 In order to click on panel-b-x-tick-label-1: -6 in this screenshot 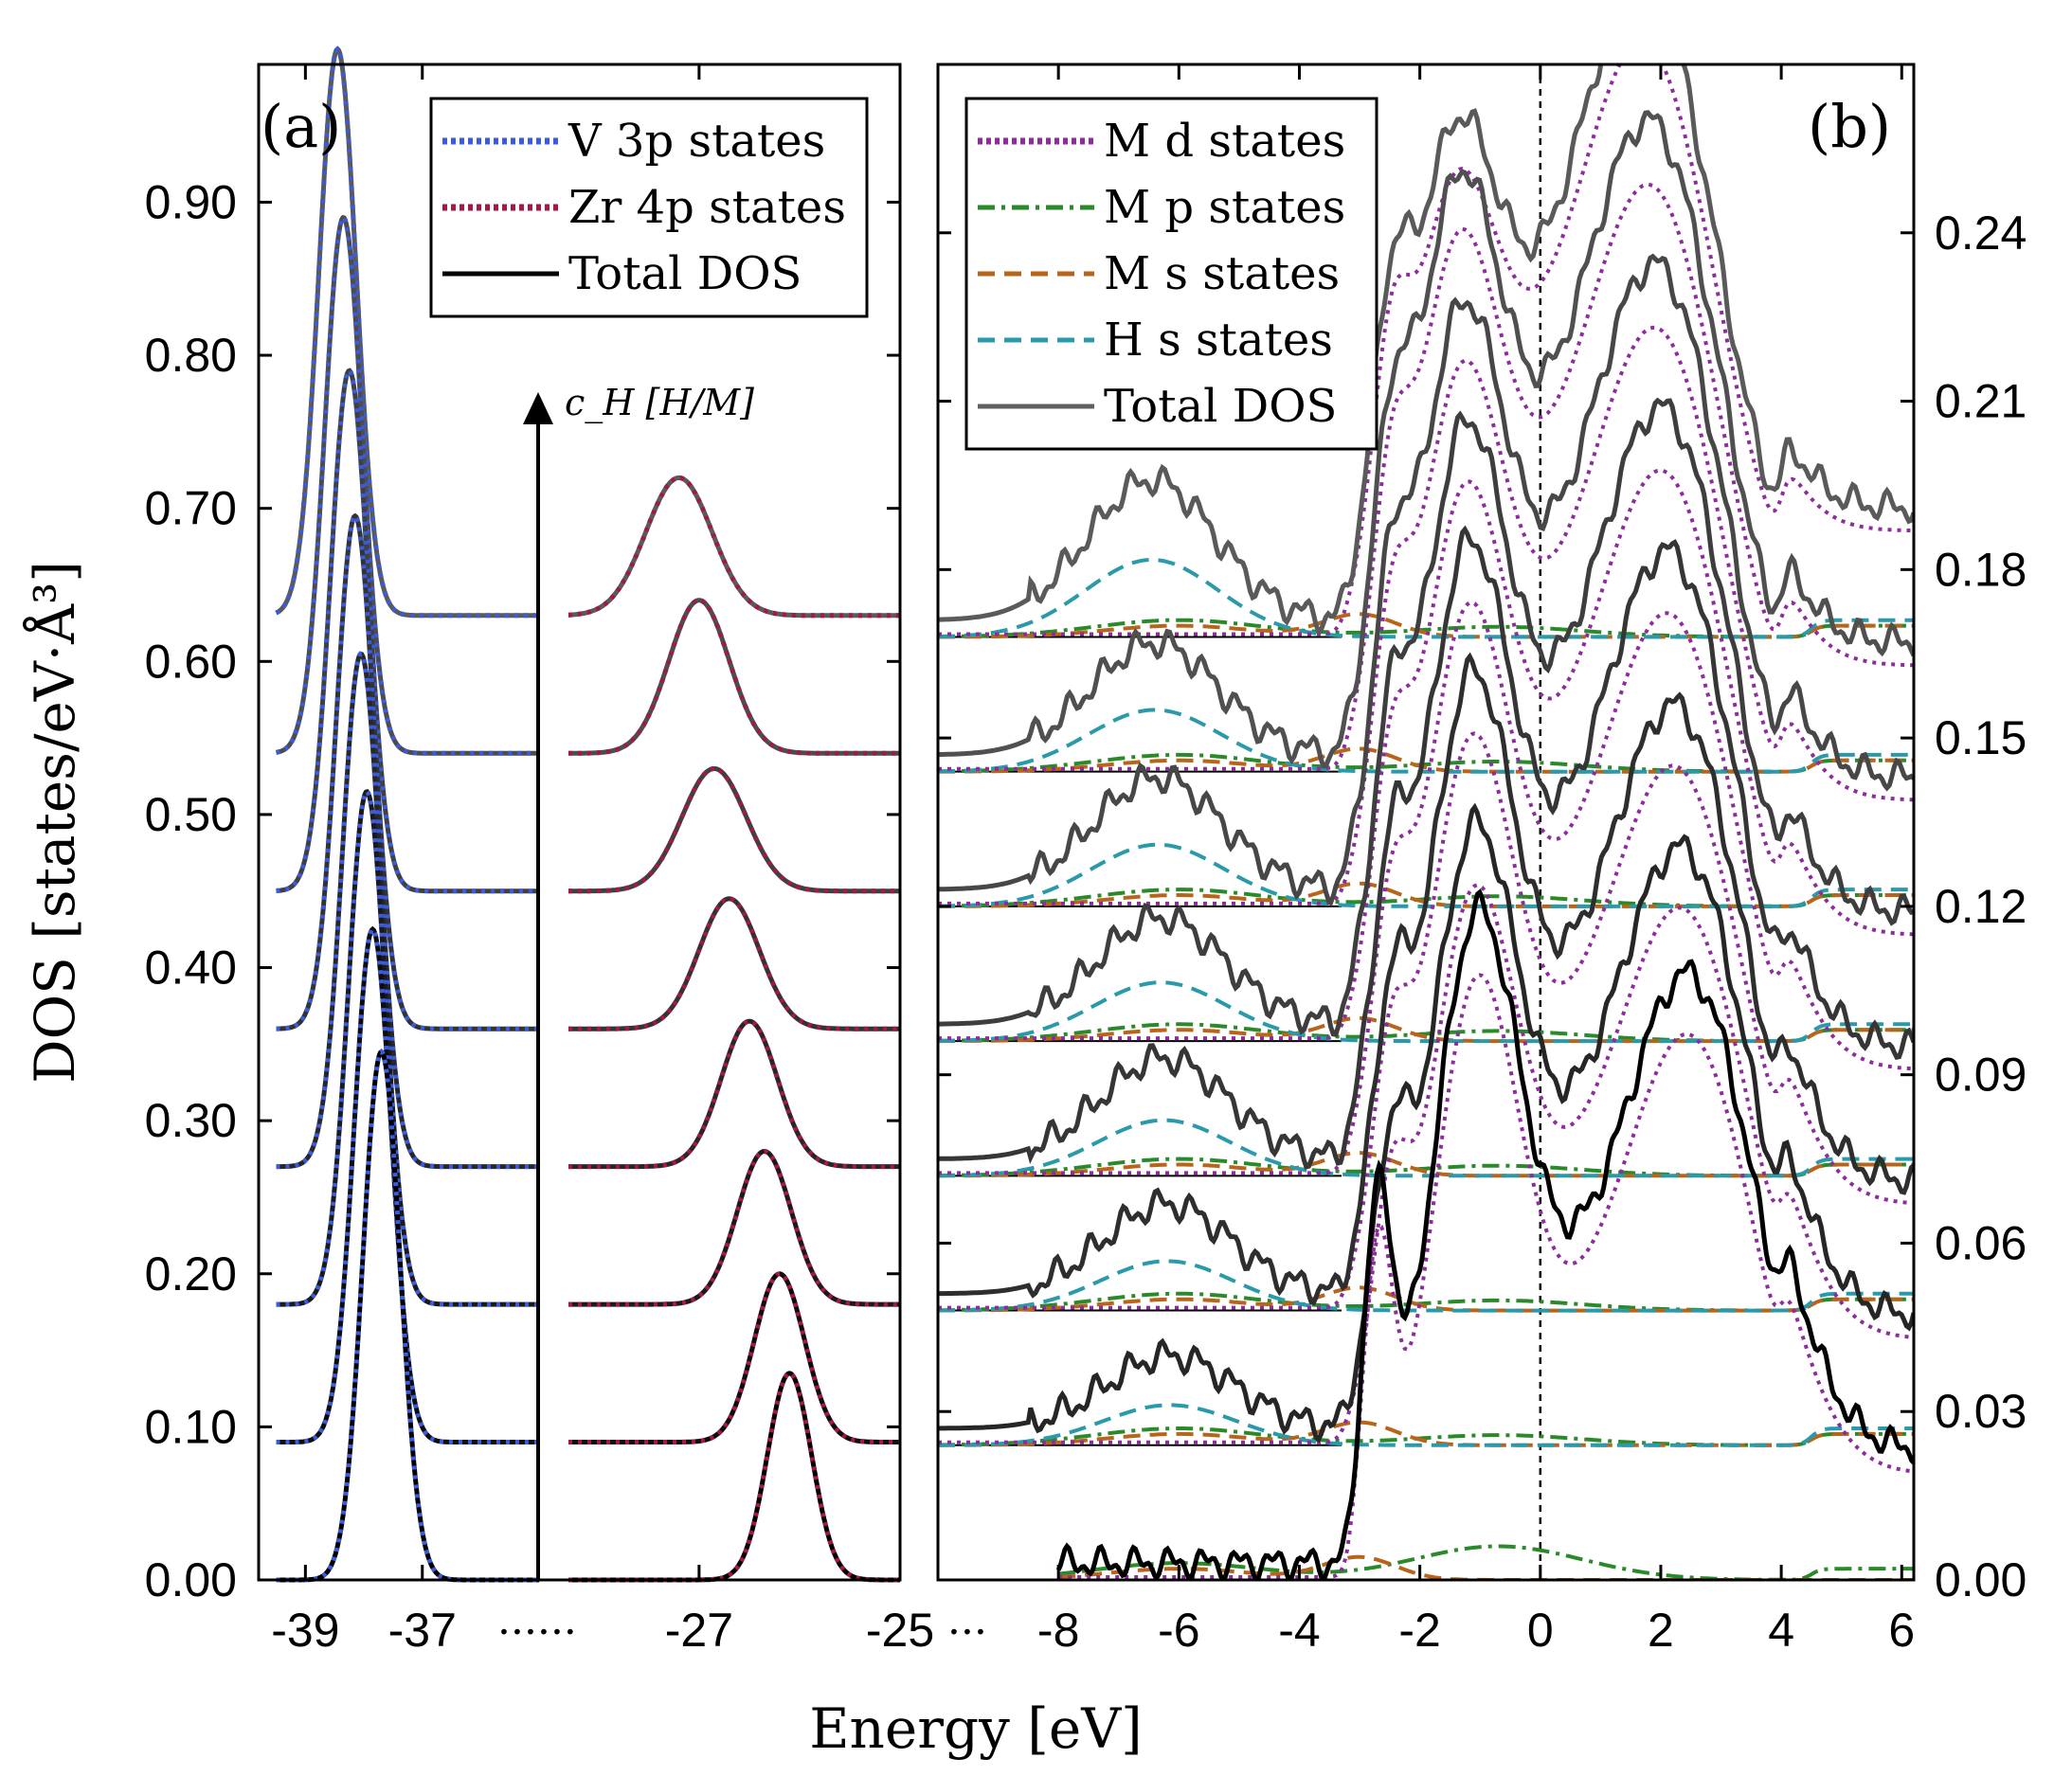, I will do `click(1178, 1630)`.